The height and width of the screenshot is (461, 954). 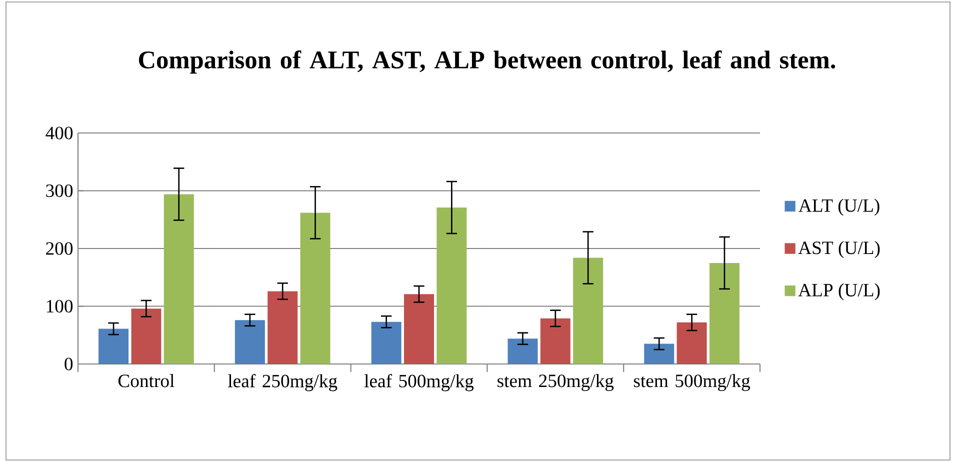 What do you see at coordinates (839, 207) in the screenshot?
I see `legend-label: ALT (U/L)` at bounding box center [839, 207].